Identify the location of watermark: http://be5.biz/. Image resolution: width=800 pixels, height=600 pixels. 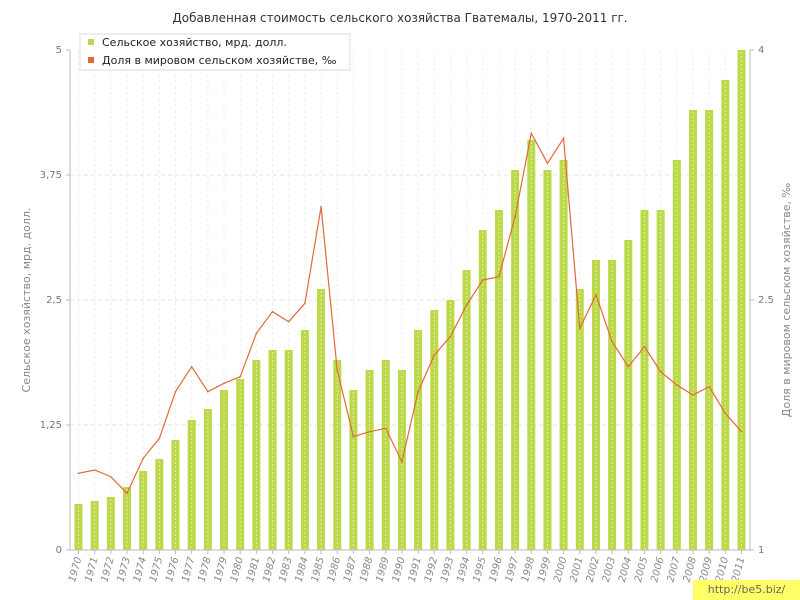
(746, 590).